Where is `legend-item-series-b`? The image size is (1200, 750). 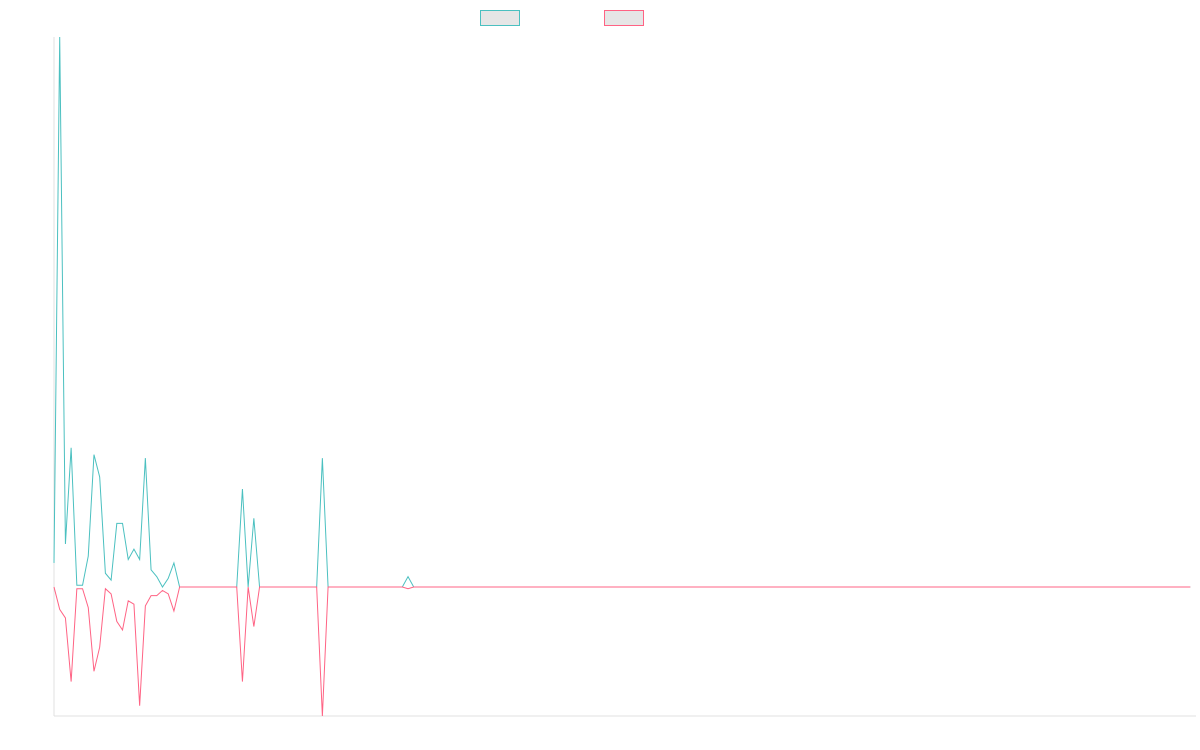 legend-item-series-b is located at coordinates (627, 18).